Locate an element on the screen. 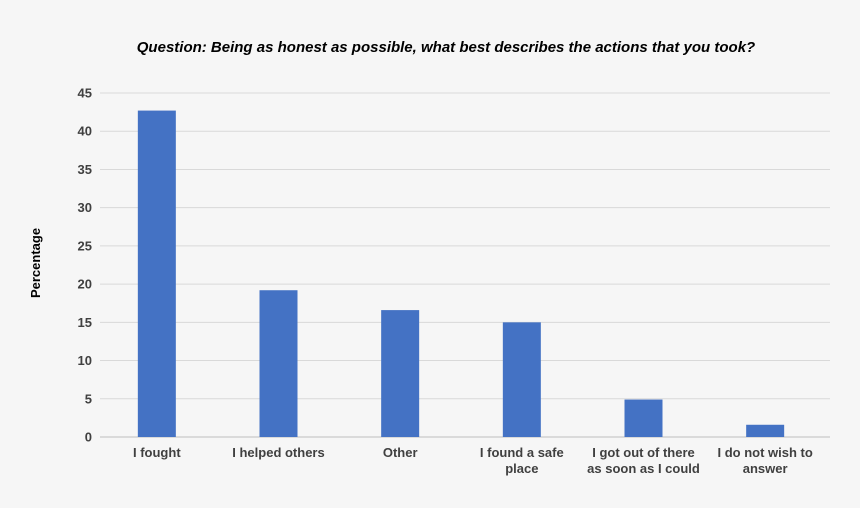  x-tick-label: I got out of there as soon as I could is located at coordinates (643, 460).